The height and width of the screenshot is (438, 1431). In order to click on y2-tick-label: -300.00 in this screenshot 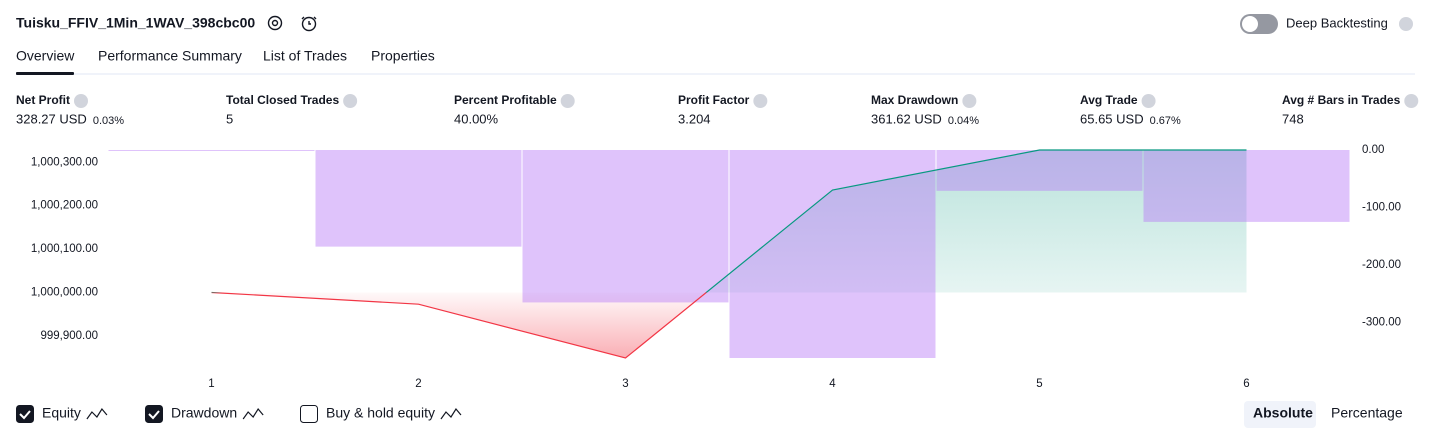, I will do `click(1381, 323)`.